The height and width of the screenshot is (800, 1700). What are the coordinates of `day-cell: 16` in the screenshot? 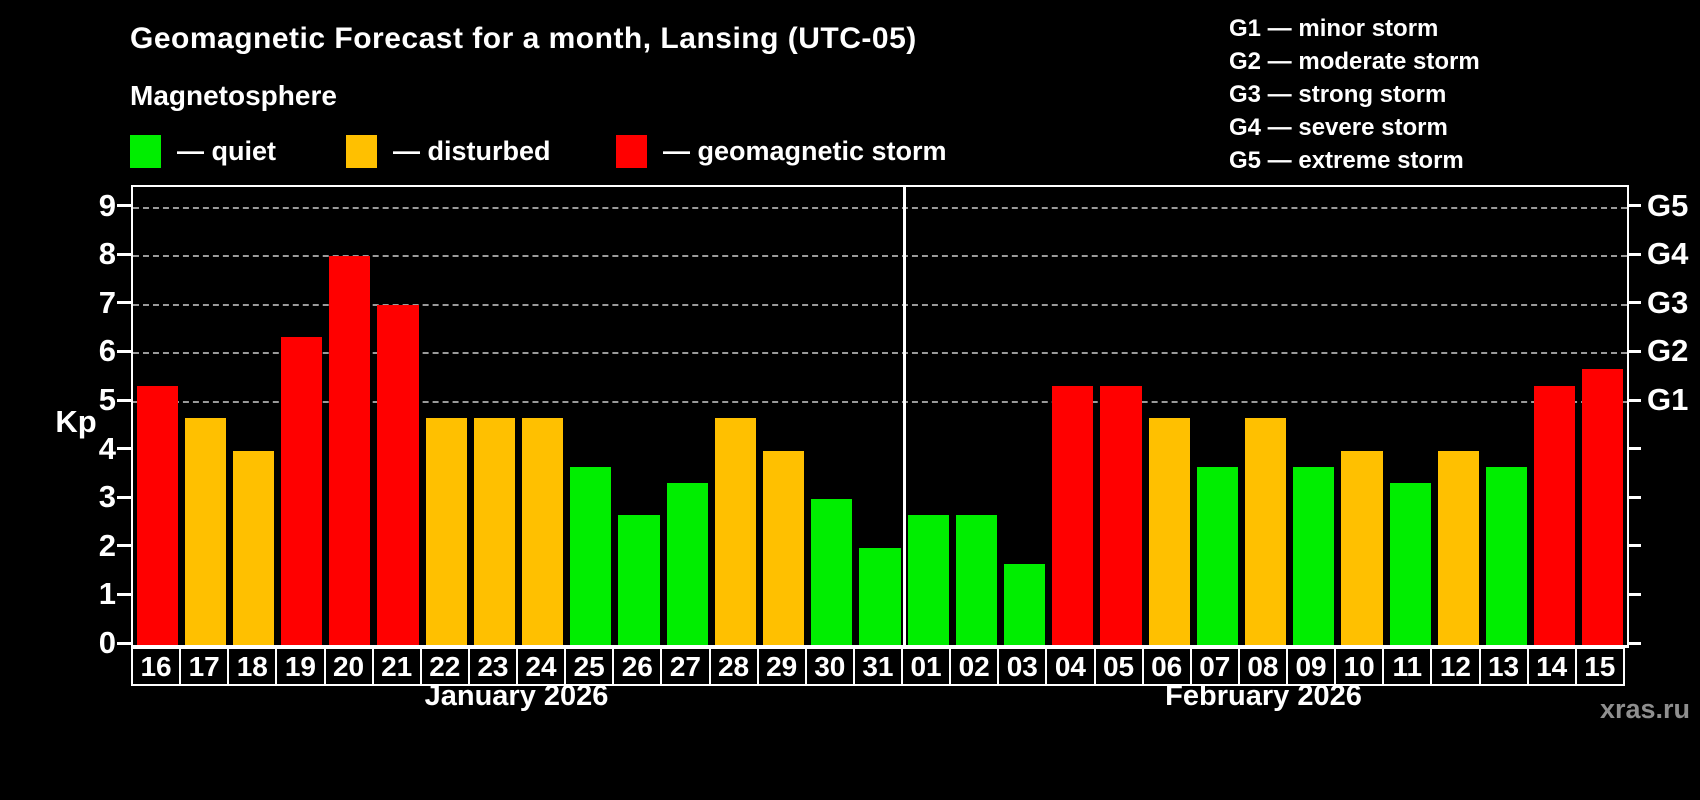 It's located at (157, 666).